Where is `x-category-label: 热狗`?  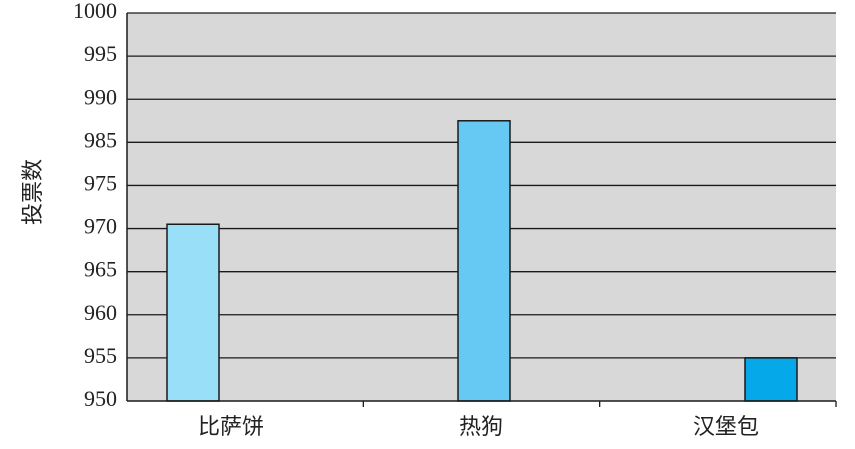
x-category-label: 热狗 is located at coordinates (481, 427).